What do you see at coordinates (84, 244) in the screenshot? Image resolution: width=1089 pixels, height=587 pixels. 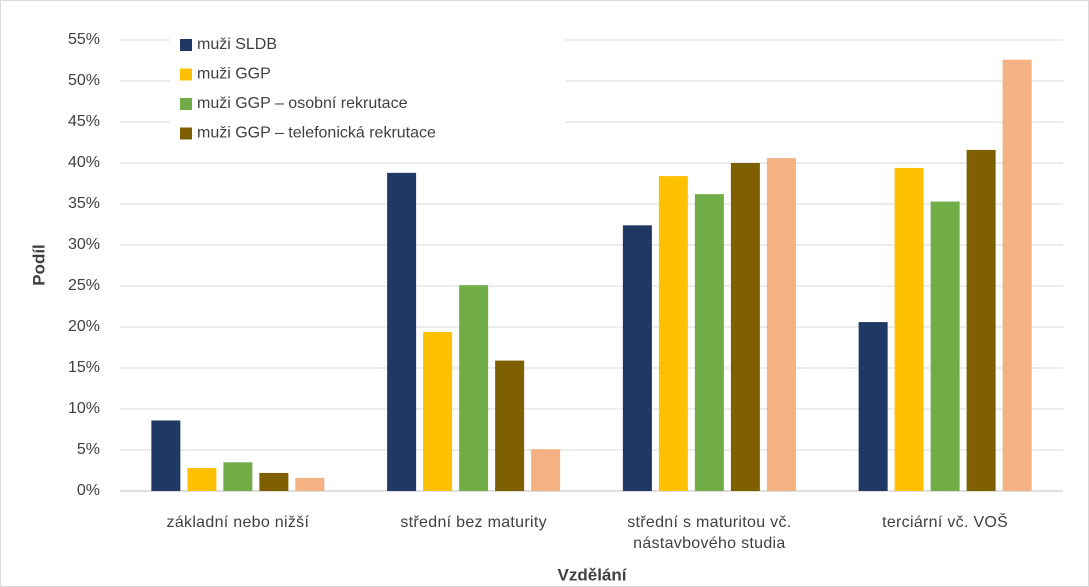 I see `y-tick-label: 30%` at bounding box center [84, 244].